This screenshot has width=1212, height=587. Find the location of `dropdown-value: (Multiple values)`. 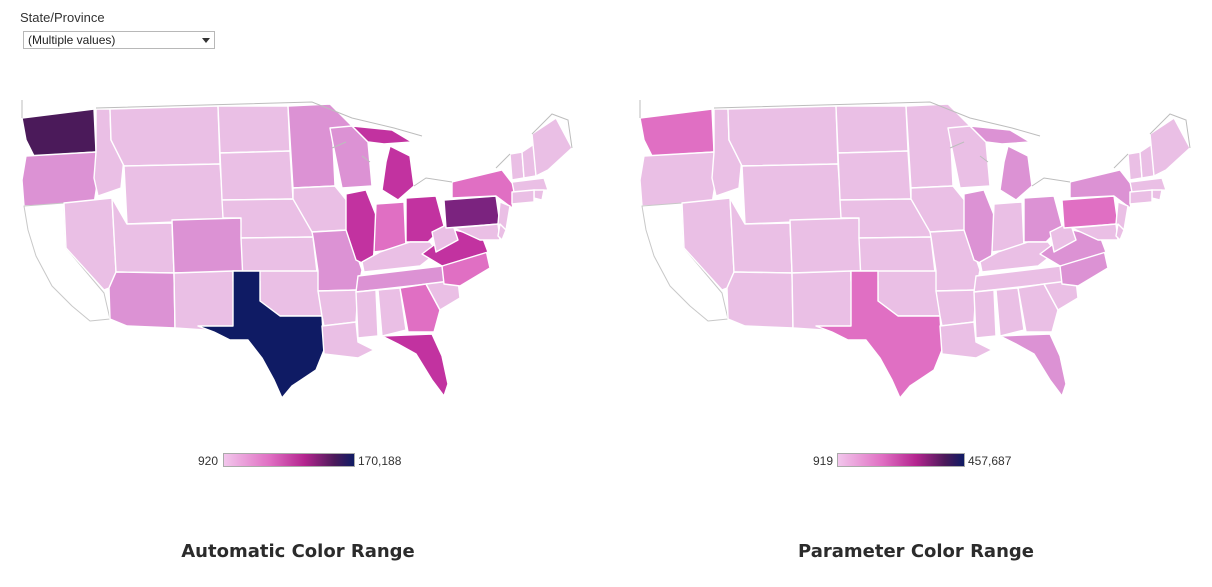

dropdown-value: (Multiple values) is located at coordinates (72, 40).